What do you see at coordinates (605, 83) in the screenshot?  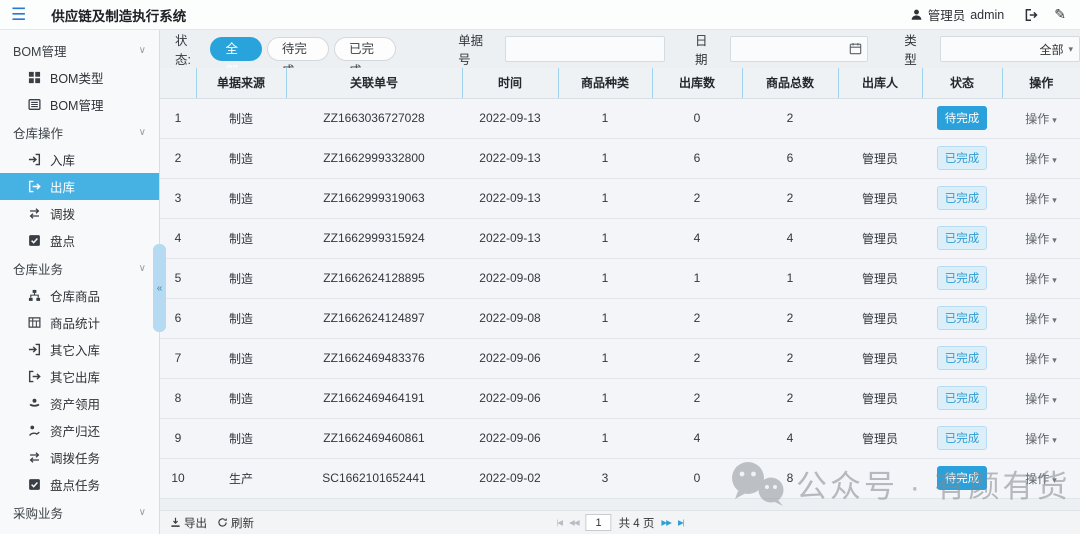 I see `col-kinds: 商品种类` at bounding box center [605, 83].